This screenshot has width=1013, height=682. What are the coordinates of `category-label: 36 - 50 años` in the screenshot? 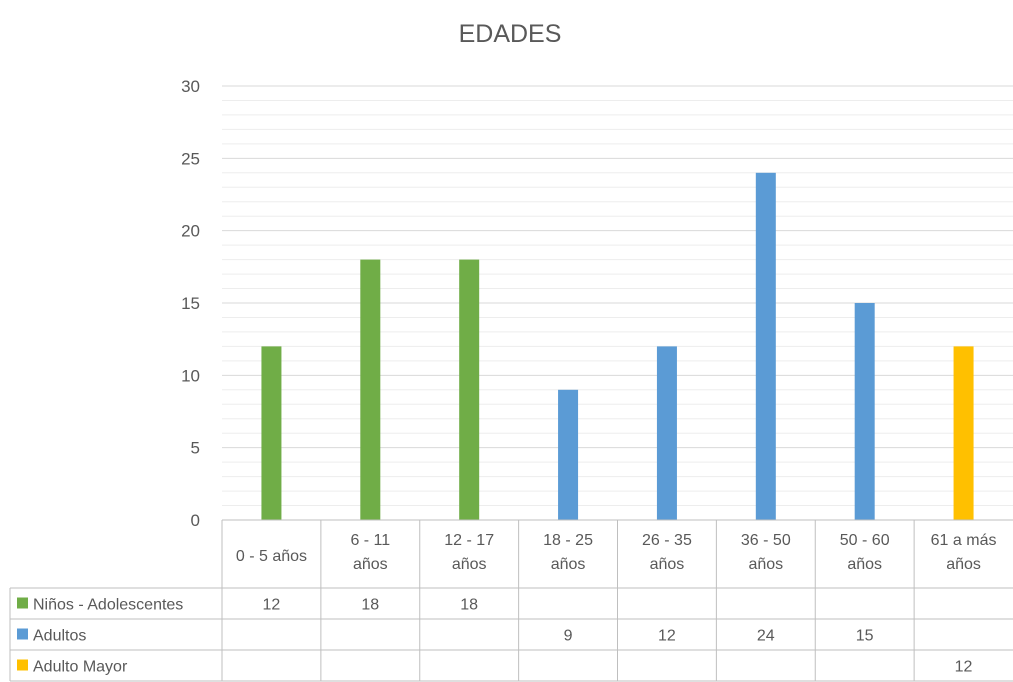 It's located at (766, 552).